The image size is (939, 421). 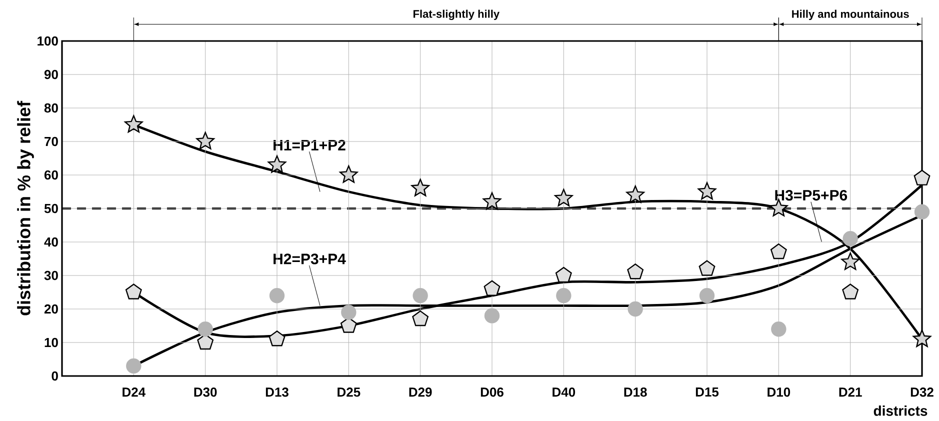 I want to click on y-tick-label: 80, so click(x=51, y=108).